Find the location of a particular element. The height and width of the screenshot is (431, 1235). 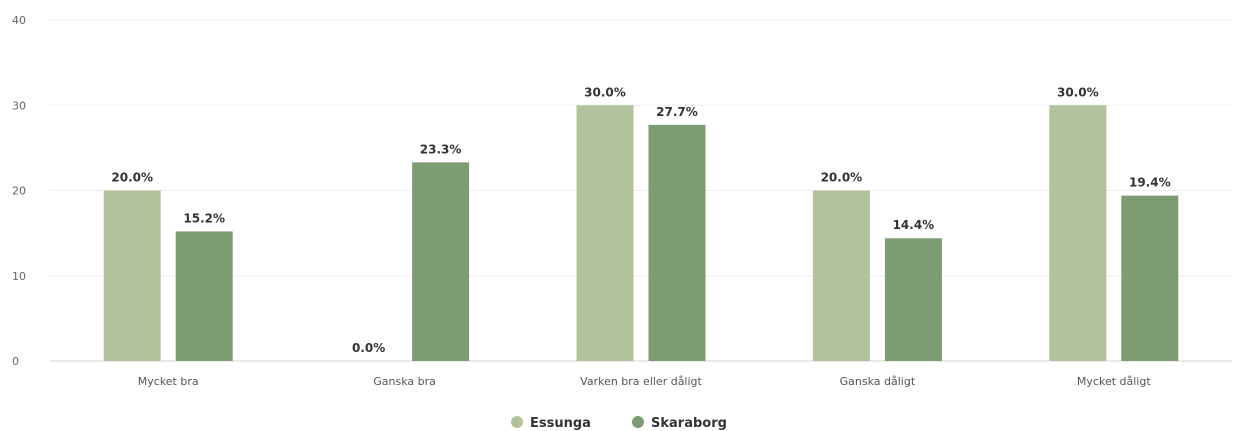

legend: Essunga Skaraborg is located at coordinates (619, 423).